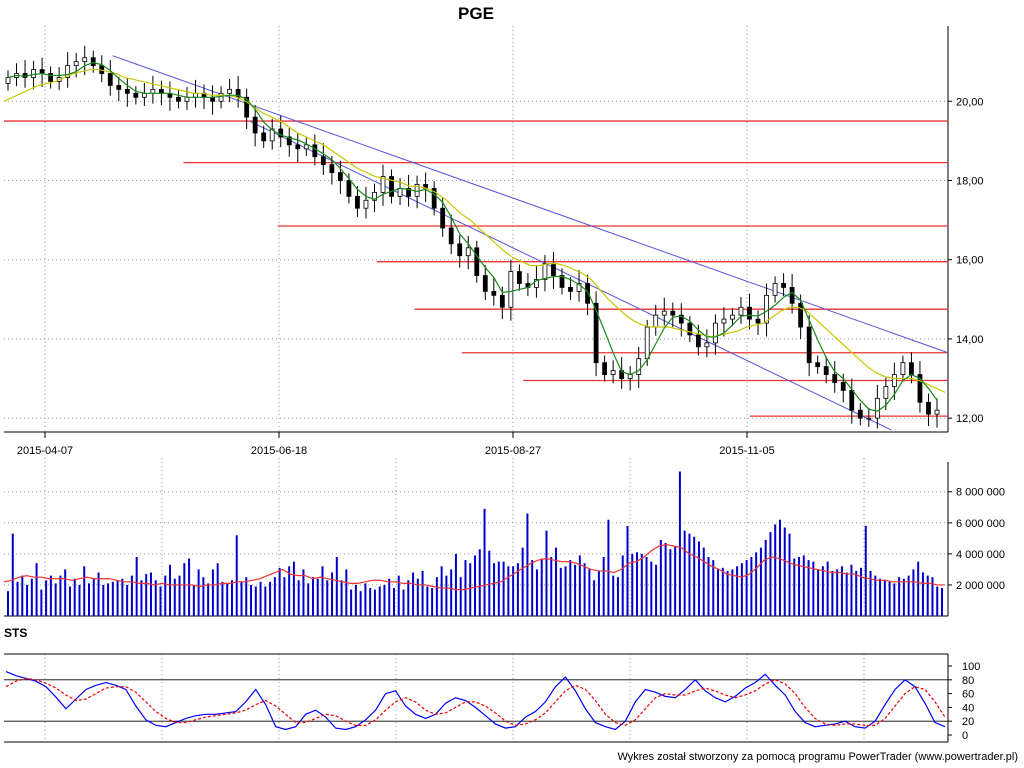 The width and height of the screenshot is (1024, 768). Describe the element at coordinates (980, 555) in the screenshot. I see `volume-y-tick-label: 4 000 000` at that location.